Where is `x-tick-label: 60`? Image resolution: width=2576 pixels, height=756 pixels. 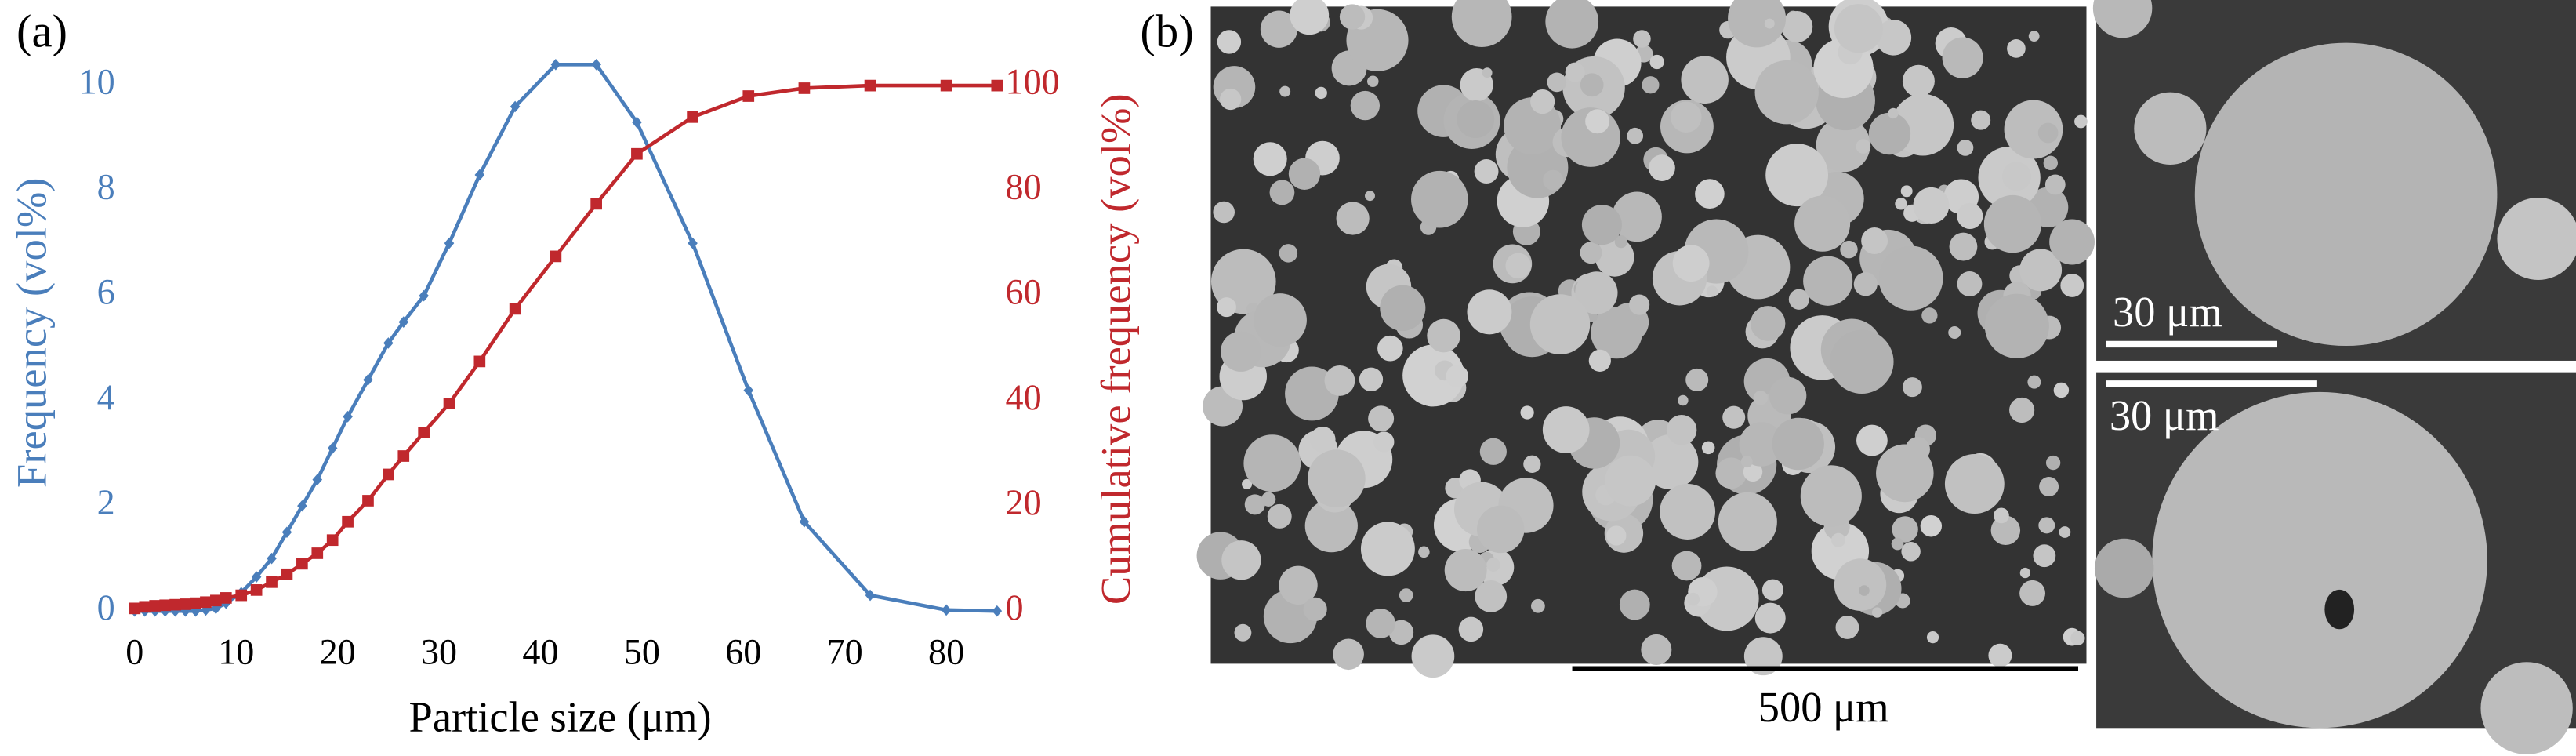 x-tick-label: 60 is located at coordinates (743, 651).